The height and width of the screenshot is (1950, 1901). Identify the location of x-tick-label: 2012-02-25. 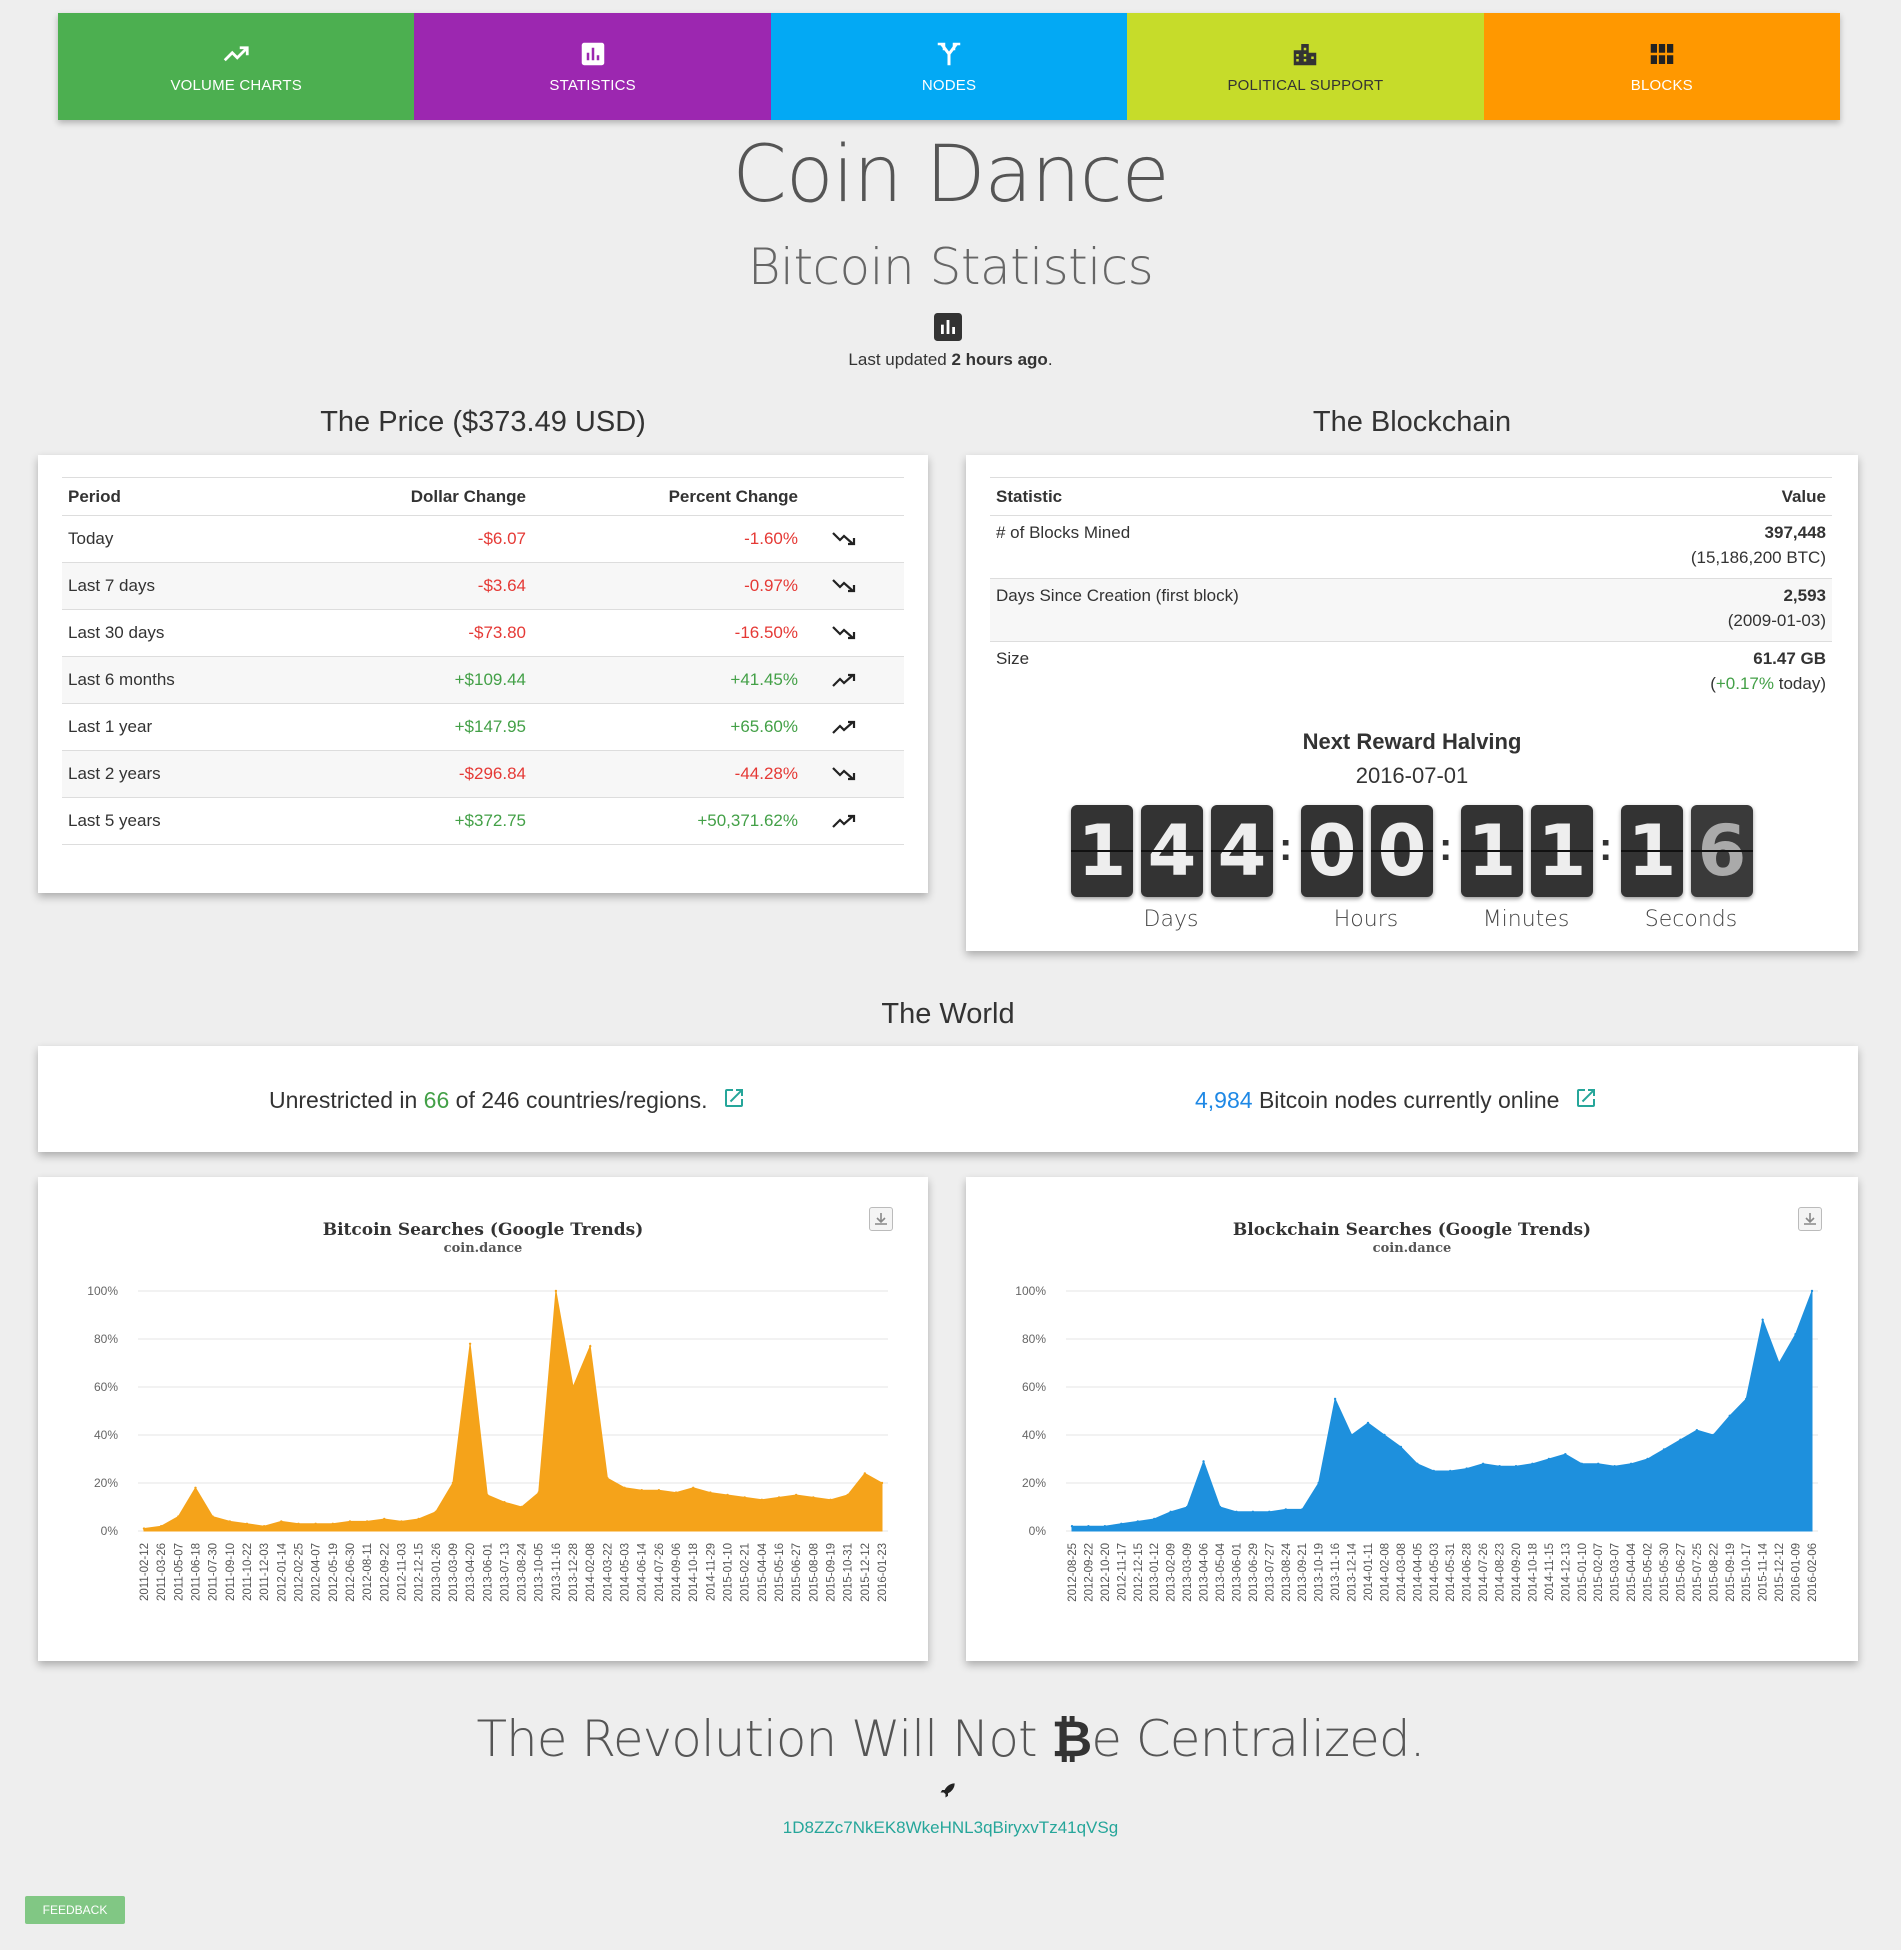
(299, 1572).